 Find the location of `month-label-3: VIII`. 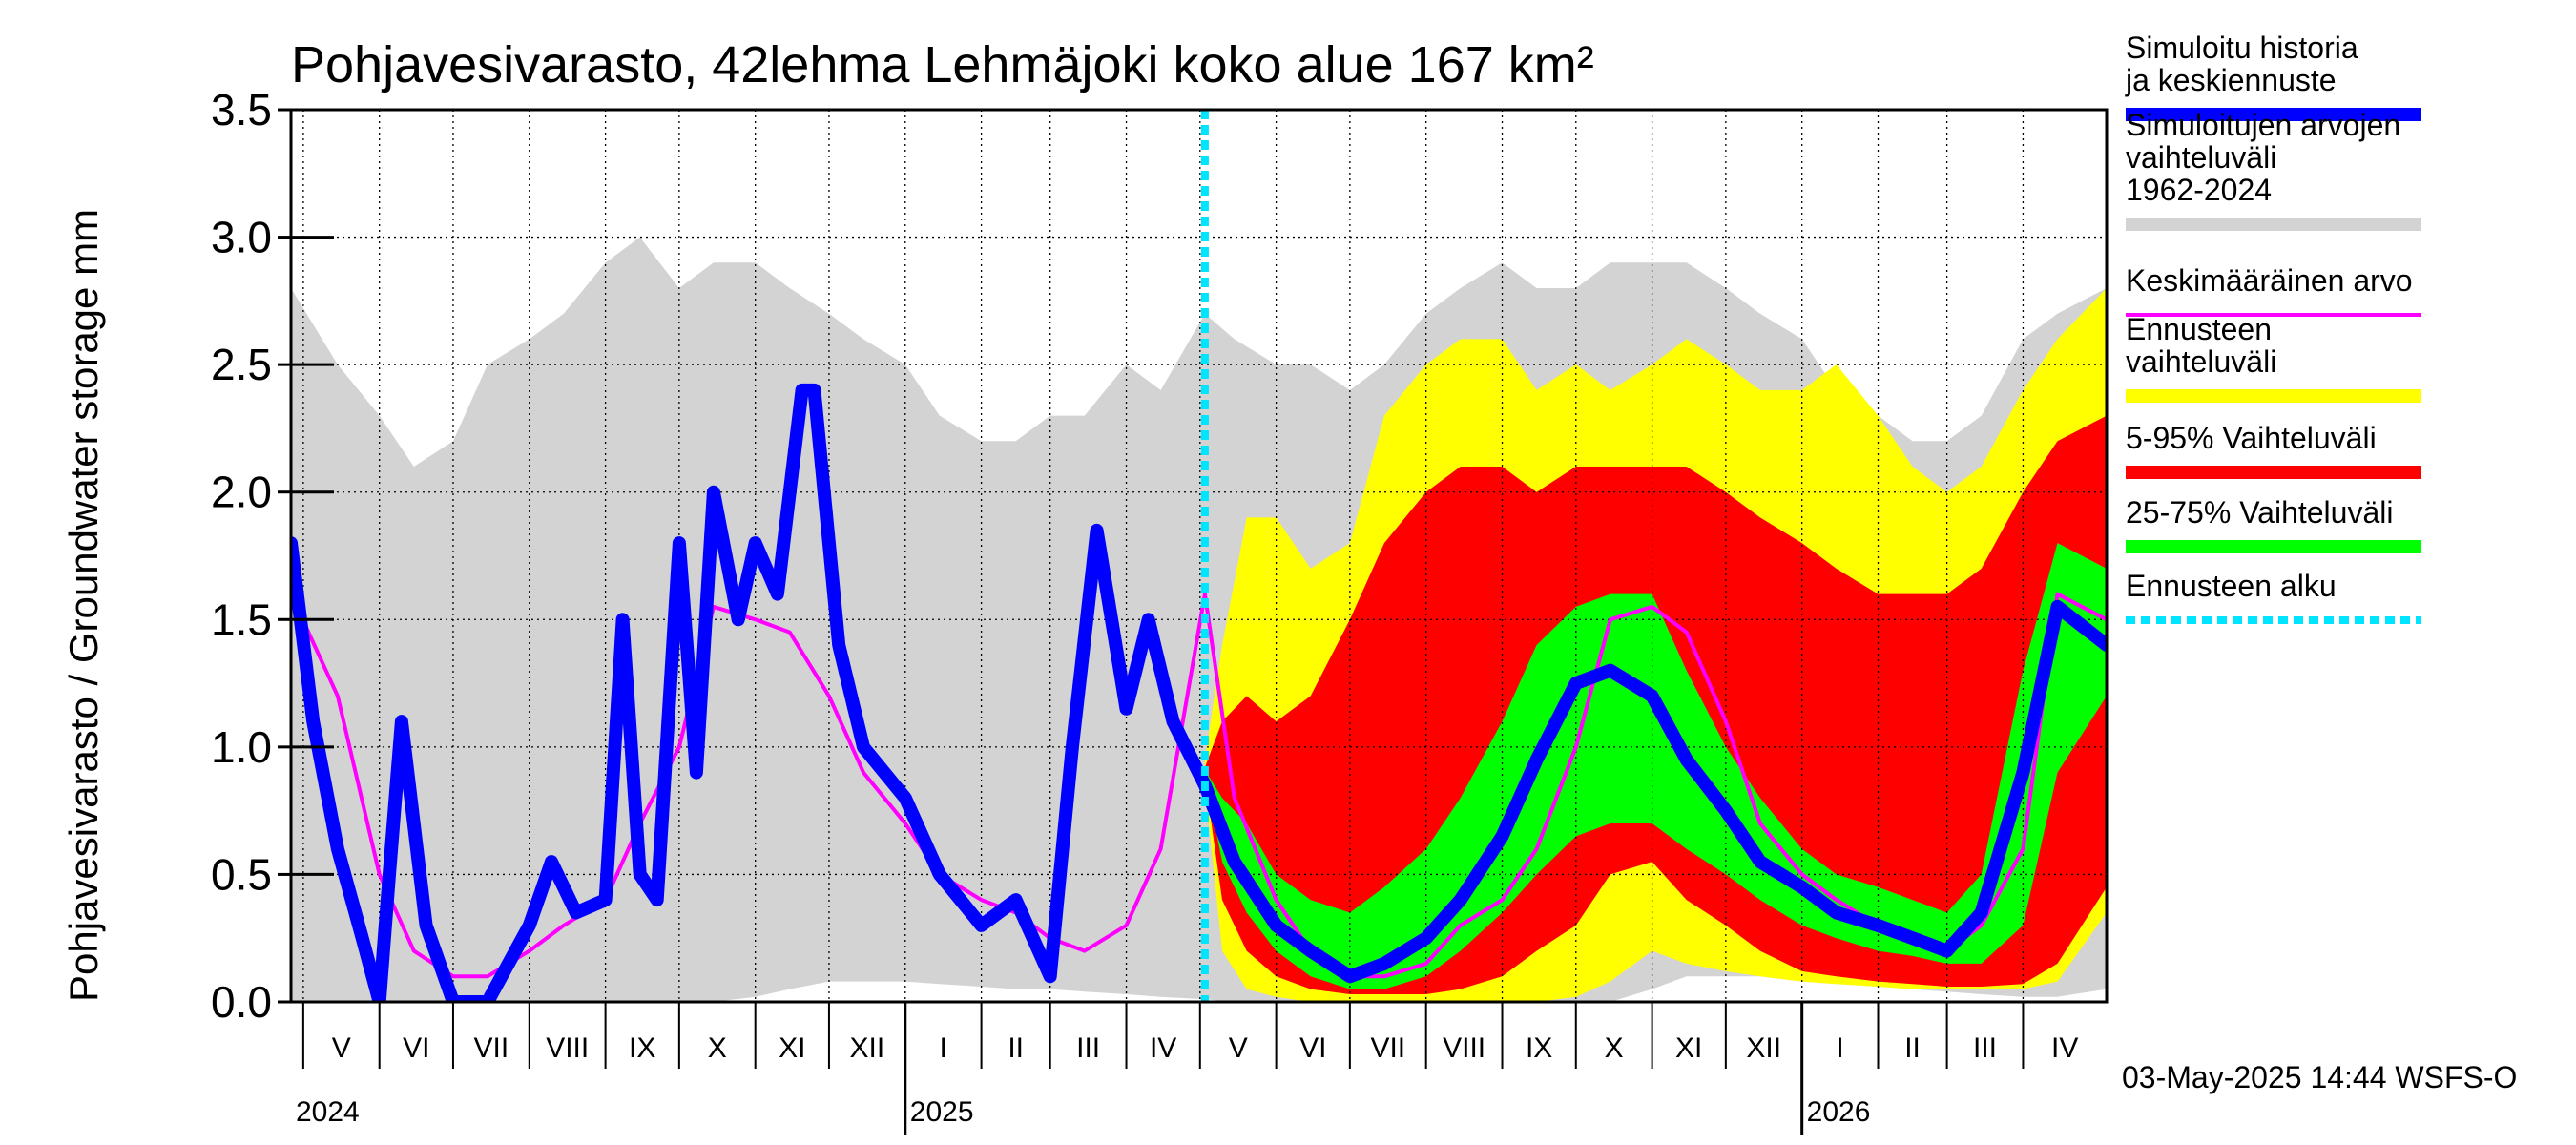

month-label-3: VIII is located at coordinates (567, 1048).